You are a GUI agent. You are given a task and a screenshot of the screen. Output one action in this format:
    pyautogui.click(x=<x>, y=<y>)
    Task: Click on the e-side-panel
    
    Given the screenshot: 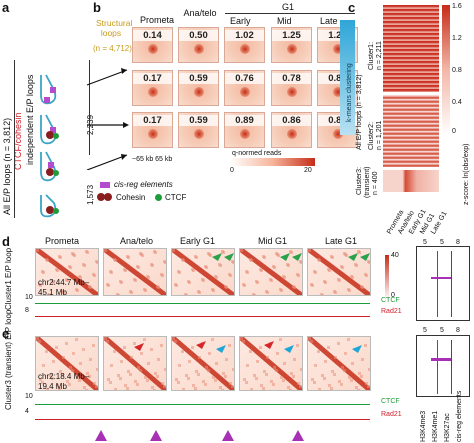 What is the action you would take?
    pyautogui.click(x=443, y=366)
    